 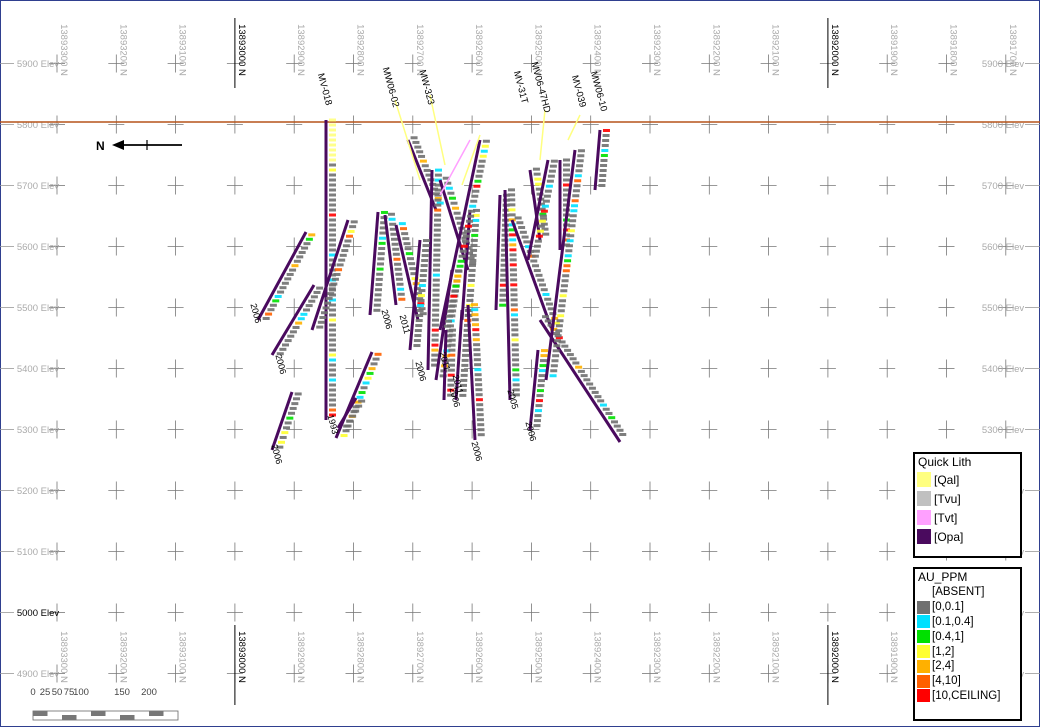 What do you see at coordinates (1003, 308) in the screenshot?
I see `elevation-label-right: 5500 Elev` at bounding box center [1003, 308].